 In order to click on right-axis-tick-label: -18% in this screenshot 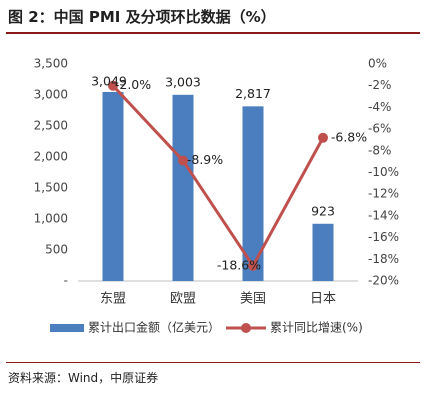, I will do `click(383, 259)`.